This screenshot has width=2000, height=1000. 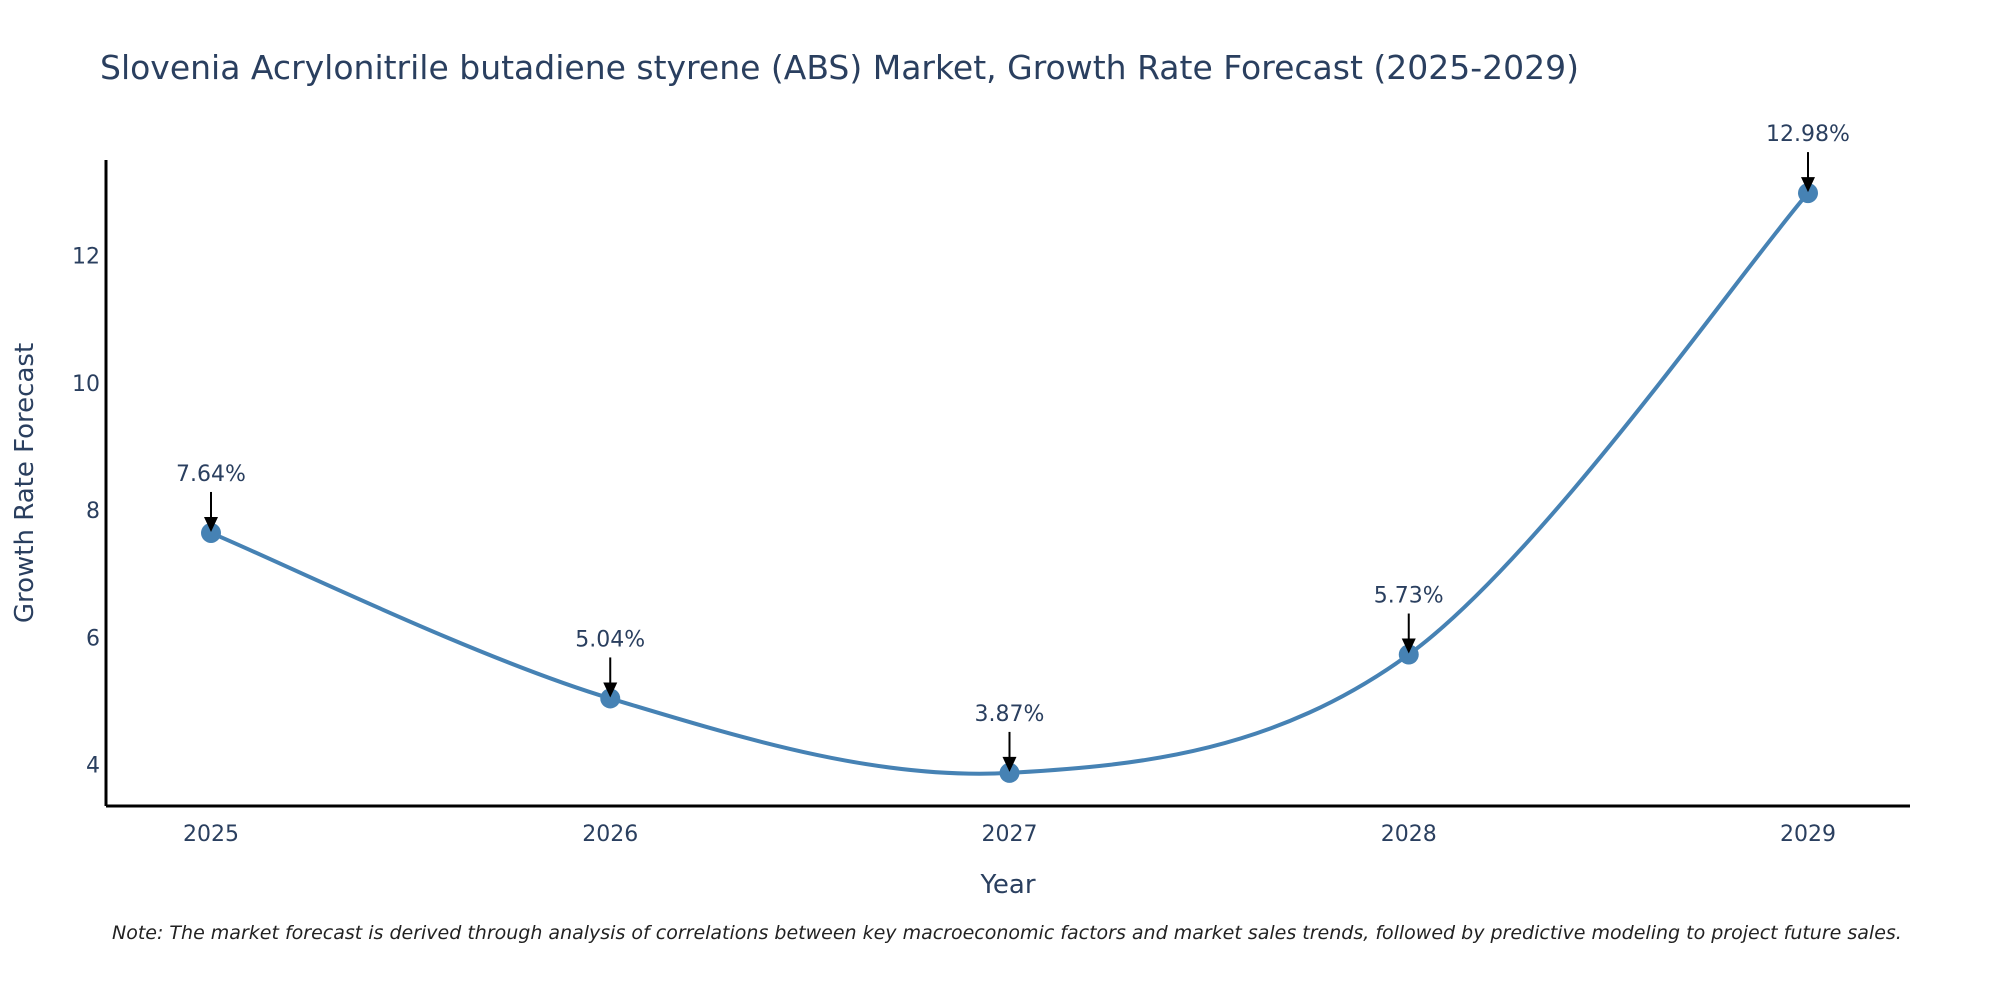 What do you see at coordinates (93, 638) in the screenshot?
I see `y-tick-label: 6` at bounding box center [93, 638].